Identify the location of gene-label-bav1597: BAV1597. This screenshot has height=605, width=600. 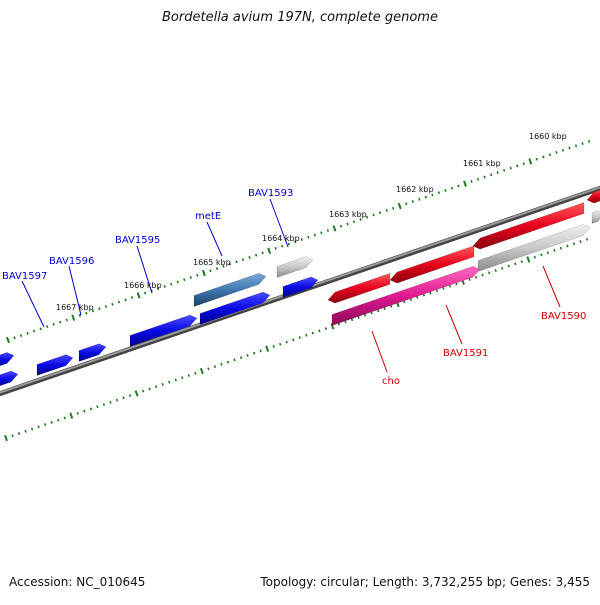
(24, 276).